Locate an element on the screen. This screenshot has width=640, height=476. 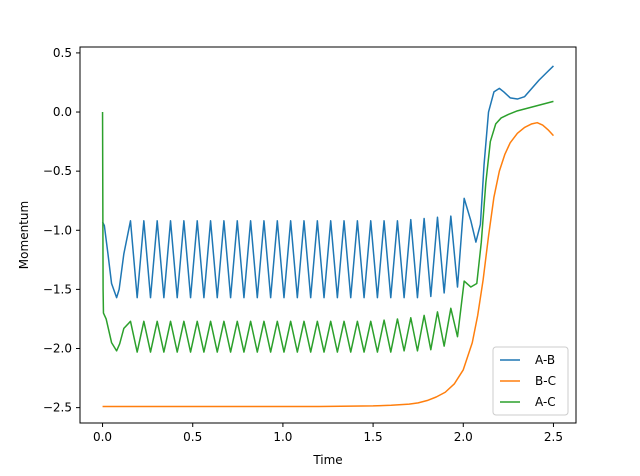
x-axis: 0.0 0.5 1.0 1.5 2.0 2.5 is located at coordinates (328, 433).